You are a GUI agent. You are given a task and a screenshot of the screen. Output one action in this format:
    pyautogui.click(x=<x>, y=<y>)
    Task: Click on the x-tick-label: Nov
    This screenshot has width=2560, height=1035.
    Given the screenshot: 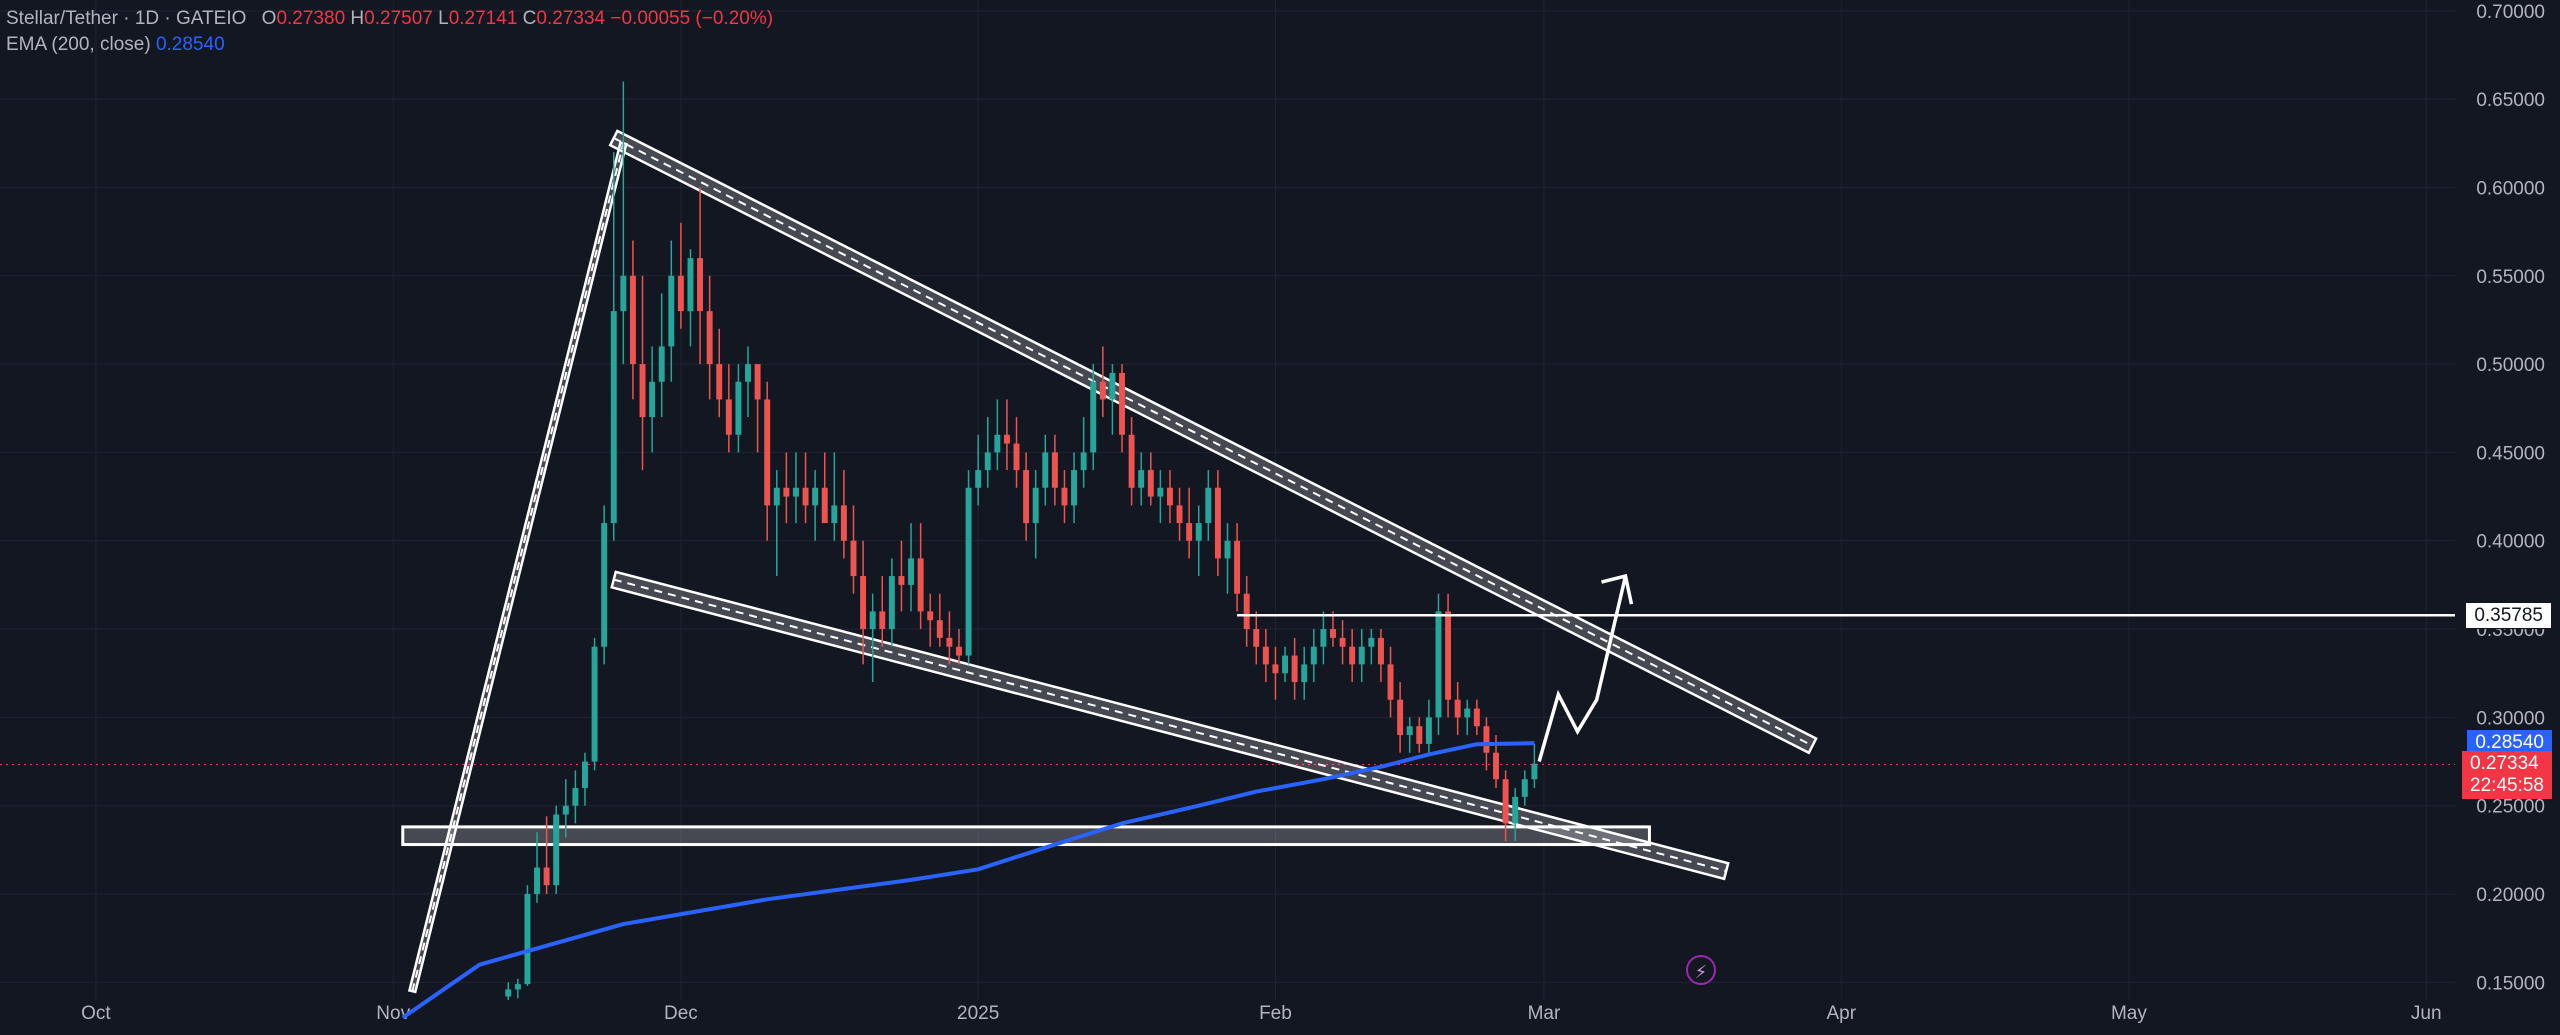 What is the action you would take?
    pyautogui.click(x=393, y=1013)
    